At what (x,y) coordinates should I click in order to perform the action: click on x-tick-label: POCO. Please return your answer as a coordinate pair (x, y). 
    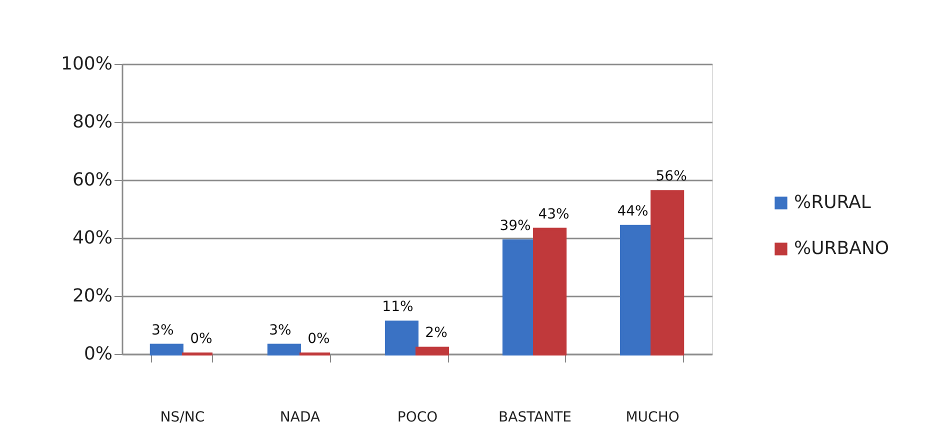
    Looking at the image, I should click on (417, 418).